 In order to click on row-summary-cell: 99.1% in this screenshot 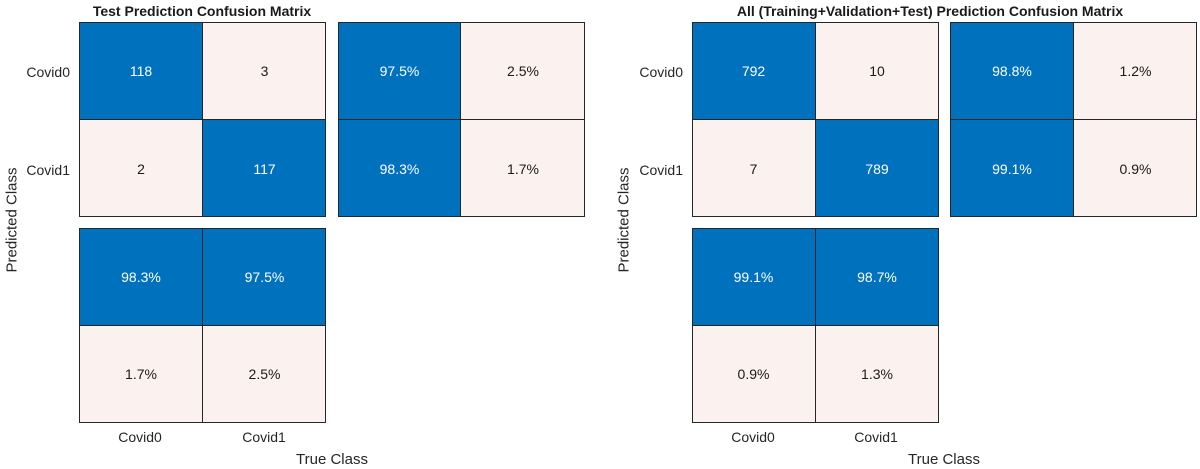, I will do `click(1012, 168)`.